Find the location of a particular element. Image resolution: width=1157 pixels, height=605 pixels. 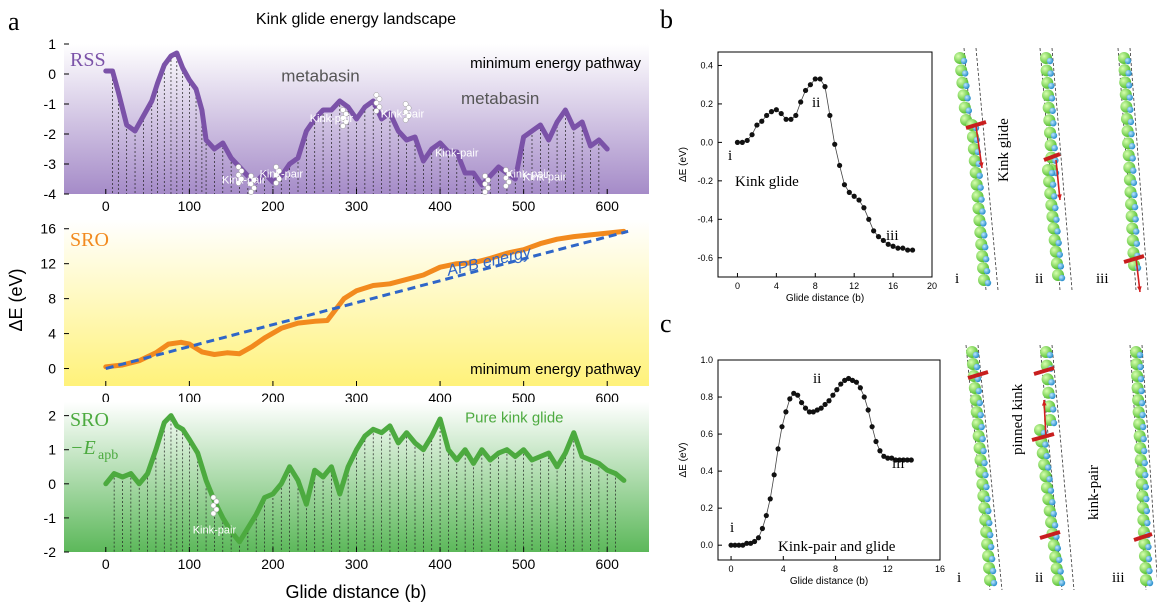

state-marker: ii is located at coordinates (817, 379).